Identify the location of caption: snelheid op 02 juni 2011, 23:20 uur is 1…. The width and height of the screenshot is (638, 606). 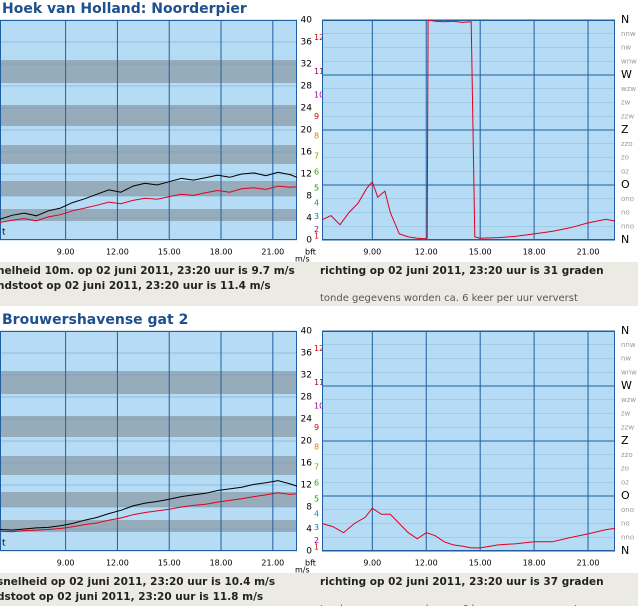
(137, 582).